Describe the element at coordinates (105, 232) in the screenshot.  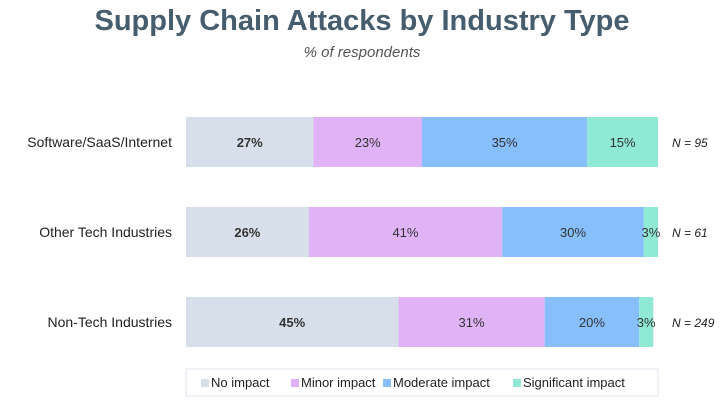
I see `category-label: Other Tech Industries` at that location.